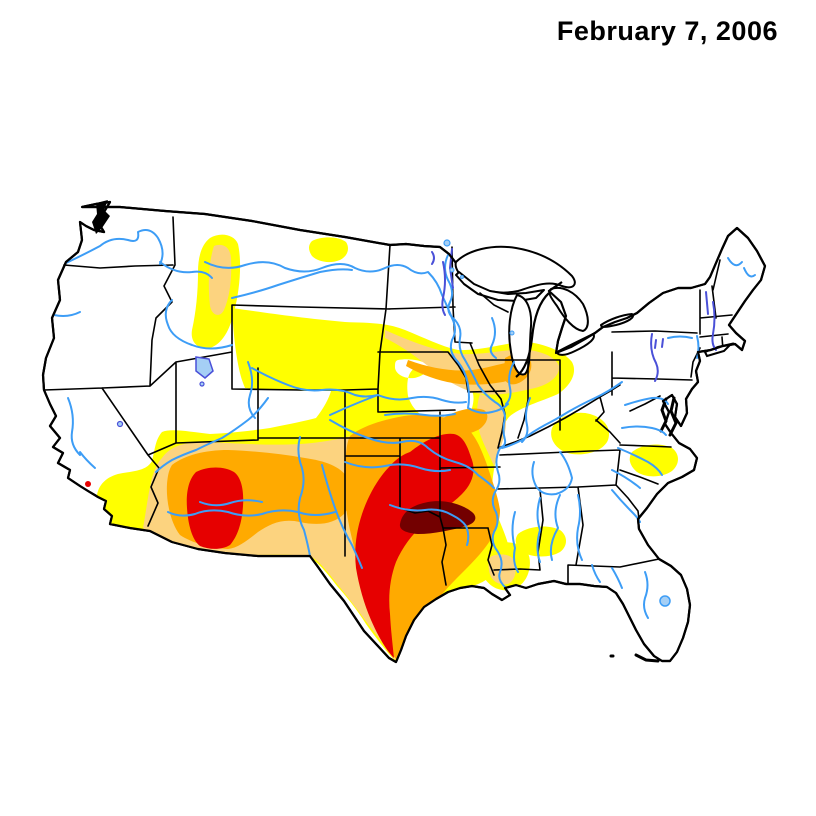 The height and width of the screenshot is (816, 816). I want to click on salt-river, so click(231, 503).